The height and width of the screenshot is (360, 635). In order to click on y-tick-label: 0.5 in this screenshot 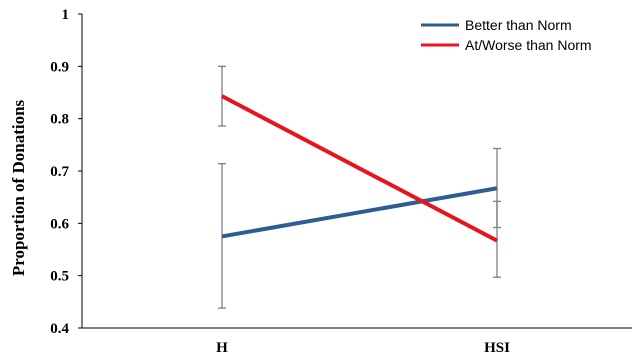, I will do `click(59, 277)`.